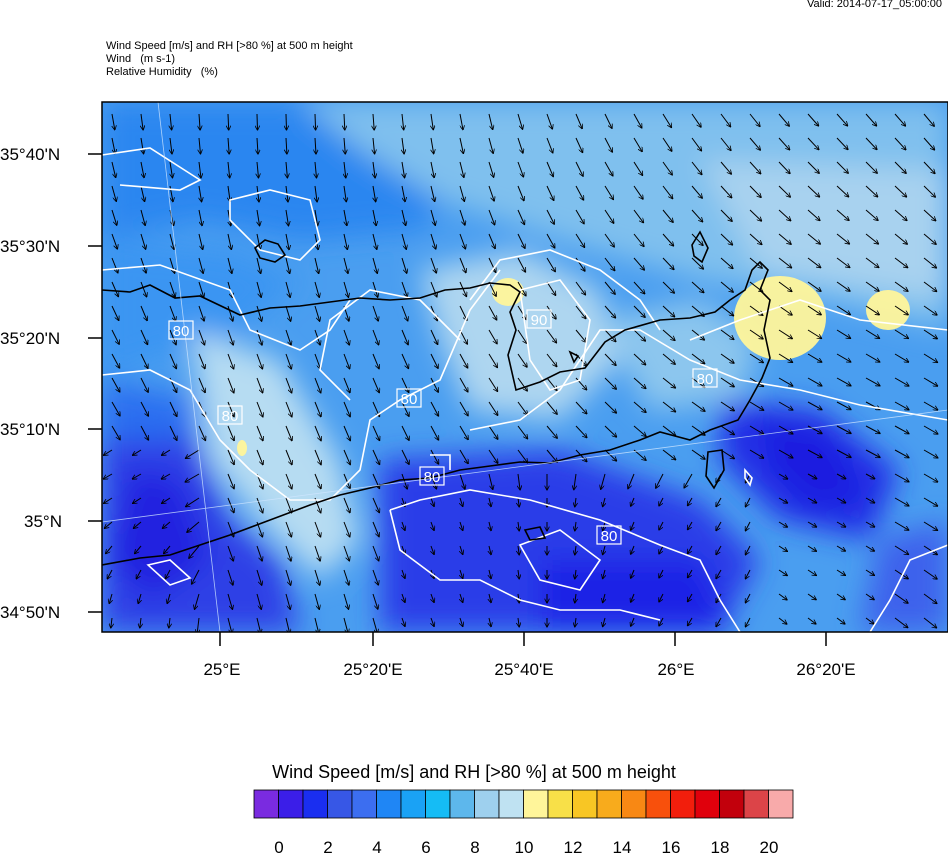 The width and height of the screenshot is (948, 854). What do you see at coordinates (609, 536) in the screenshot?
I see `contour-label: 80` at bounding box center [609, 536].